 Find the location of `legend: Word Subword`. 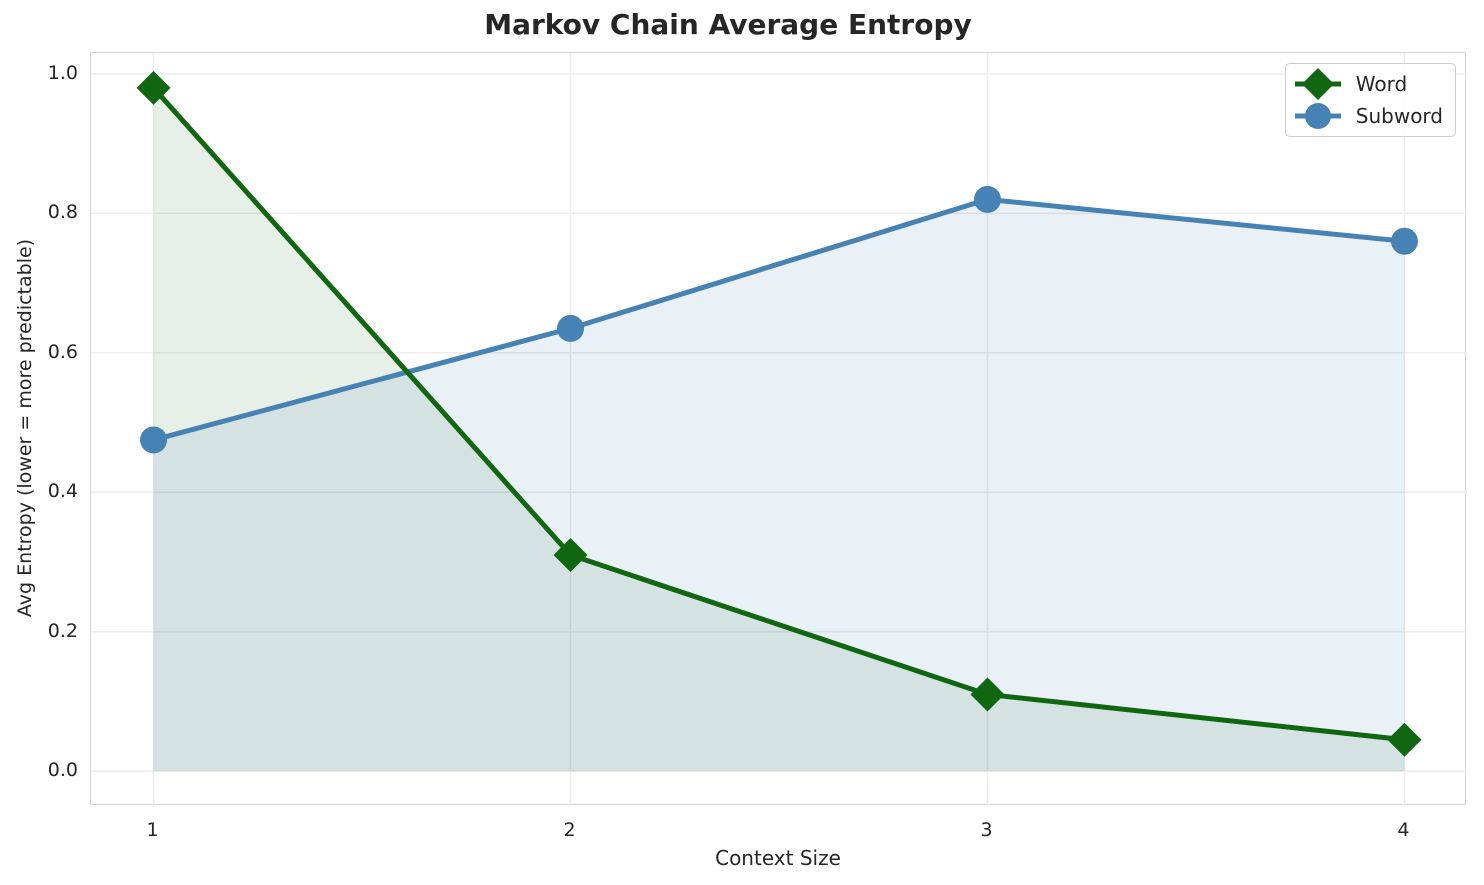

legend: Word Subword is located at coordinates (1370, 100).